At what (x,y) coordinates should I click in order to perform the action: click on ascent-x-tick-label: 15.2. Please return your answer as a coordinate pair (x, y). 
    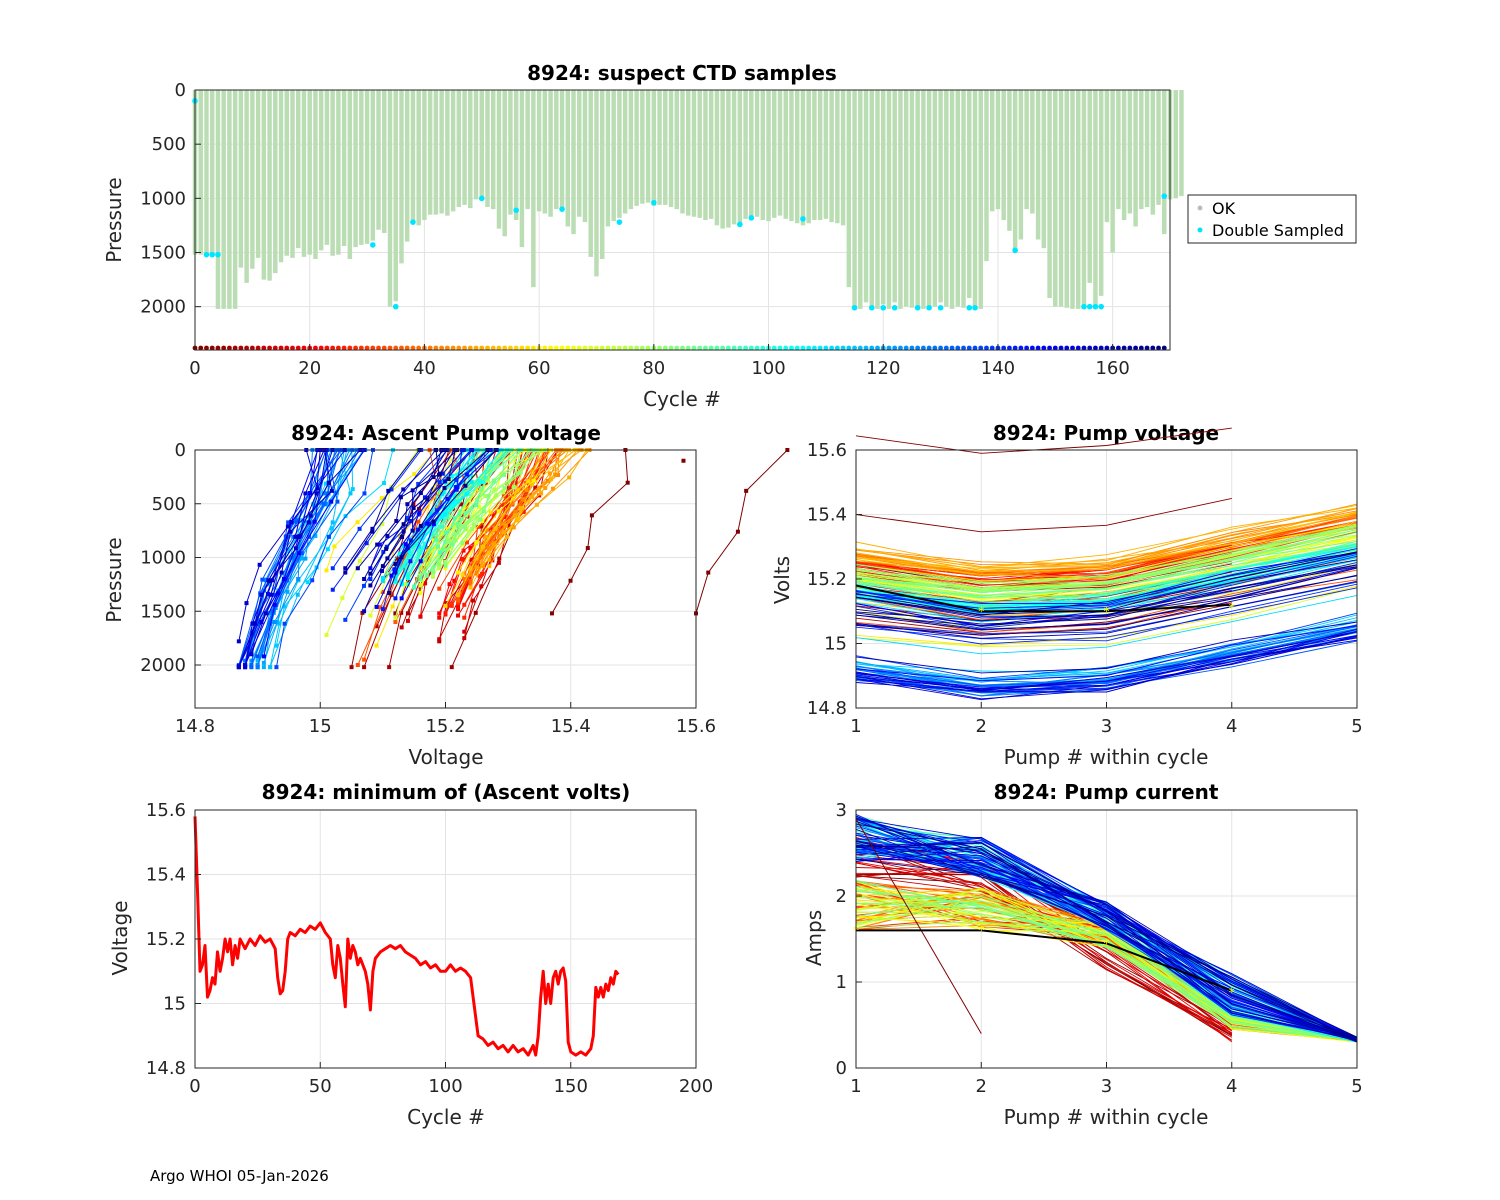
    Looking at the image, I should click on (445, 726).